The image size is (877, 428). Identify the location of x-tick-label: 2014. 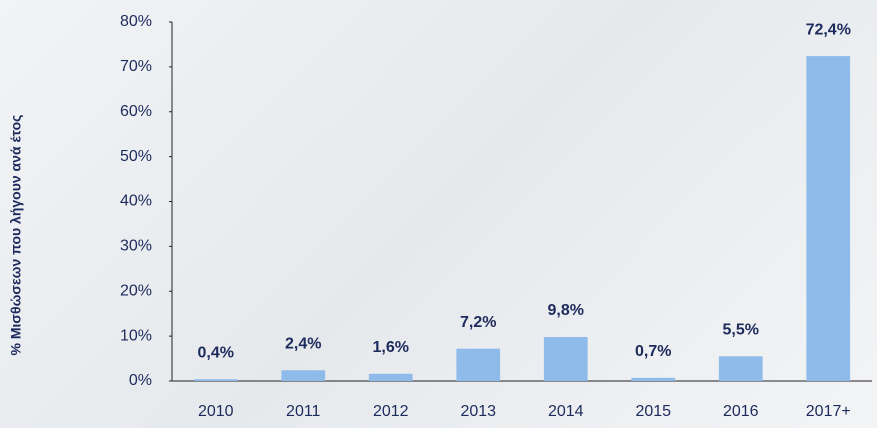
(566, 411).